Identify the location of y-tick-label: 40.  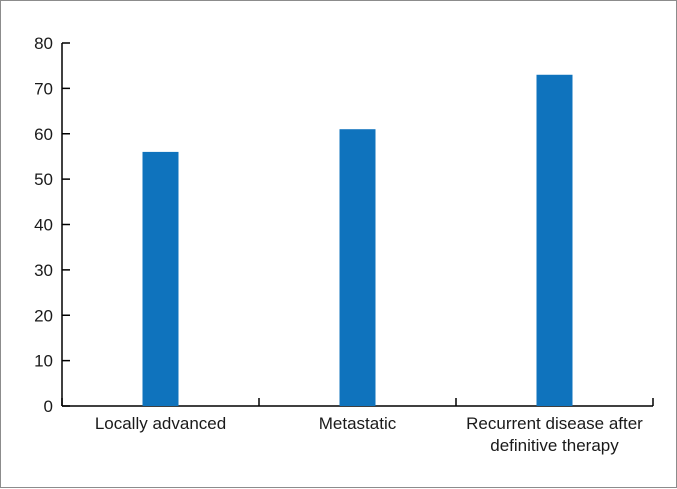
(43, 225).